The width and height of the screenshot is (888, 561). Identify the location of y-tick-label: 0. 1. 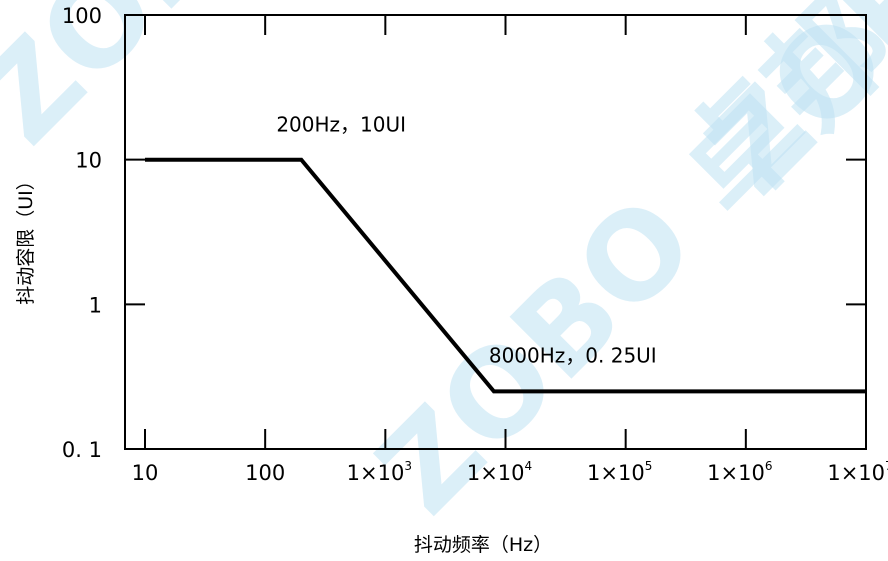
(82, 450).